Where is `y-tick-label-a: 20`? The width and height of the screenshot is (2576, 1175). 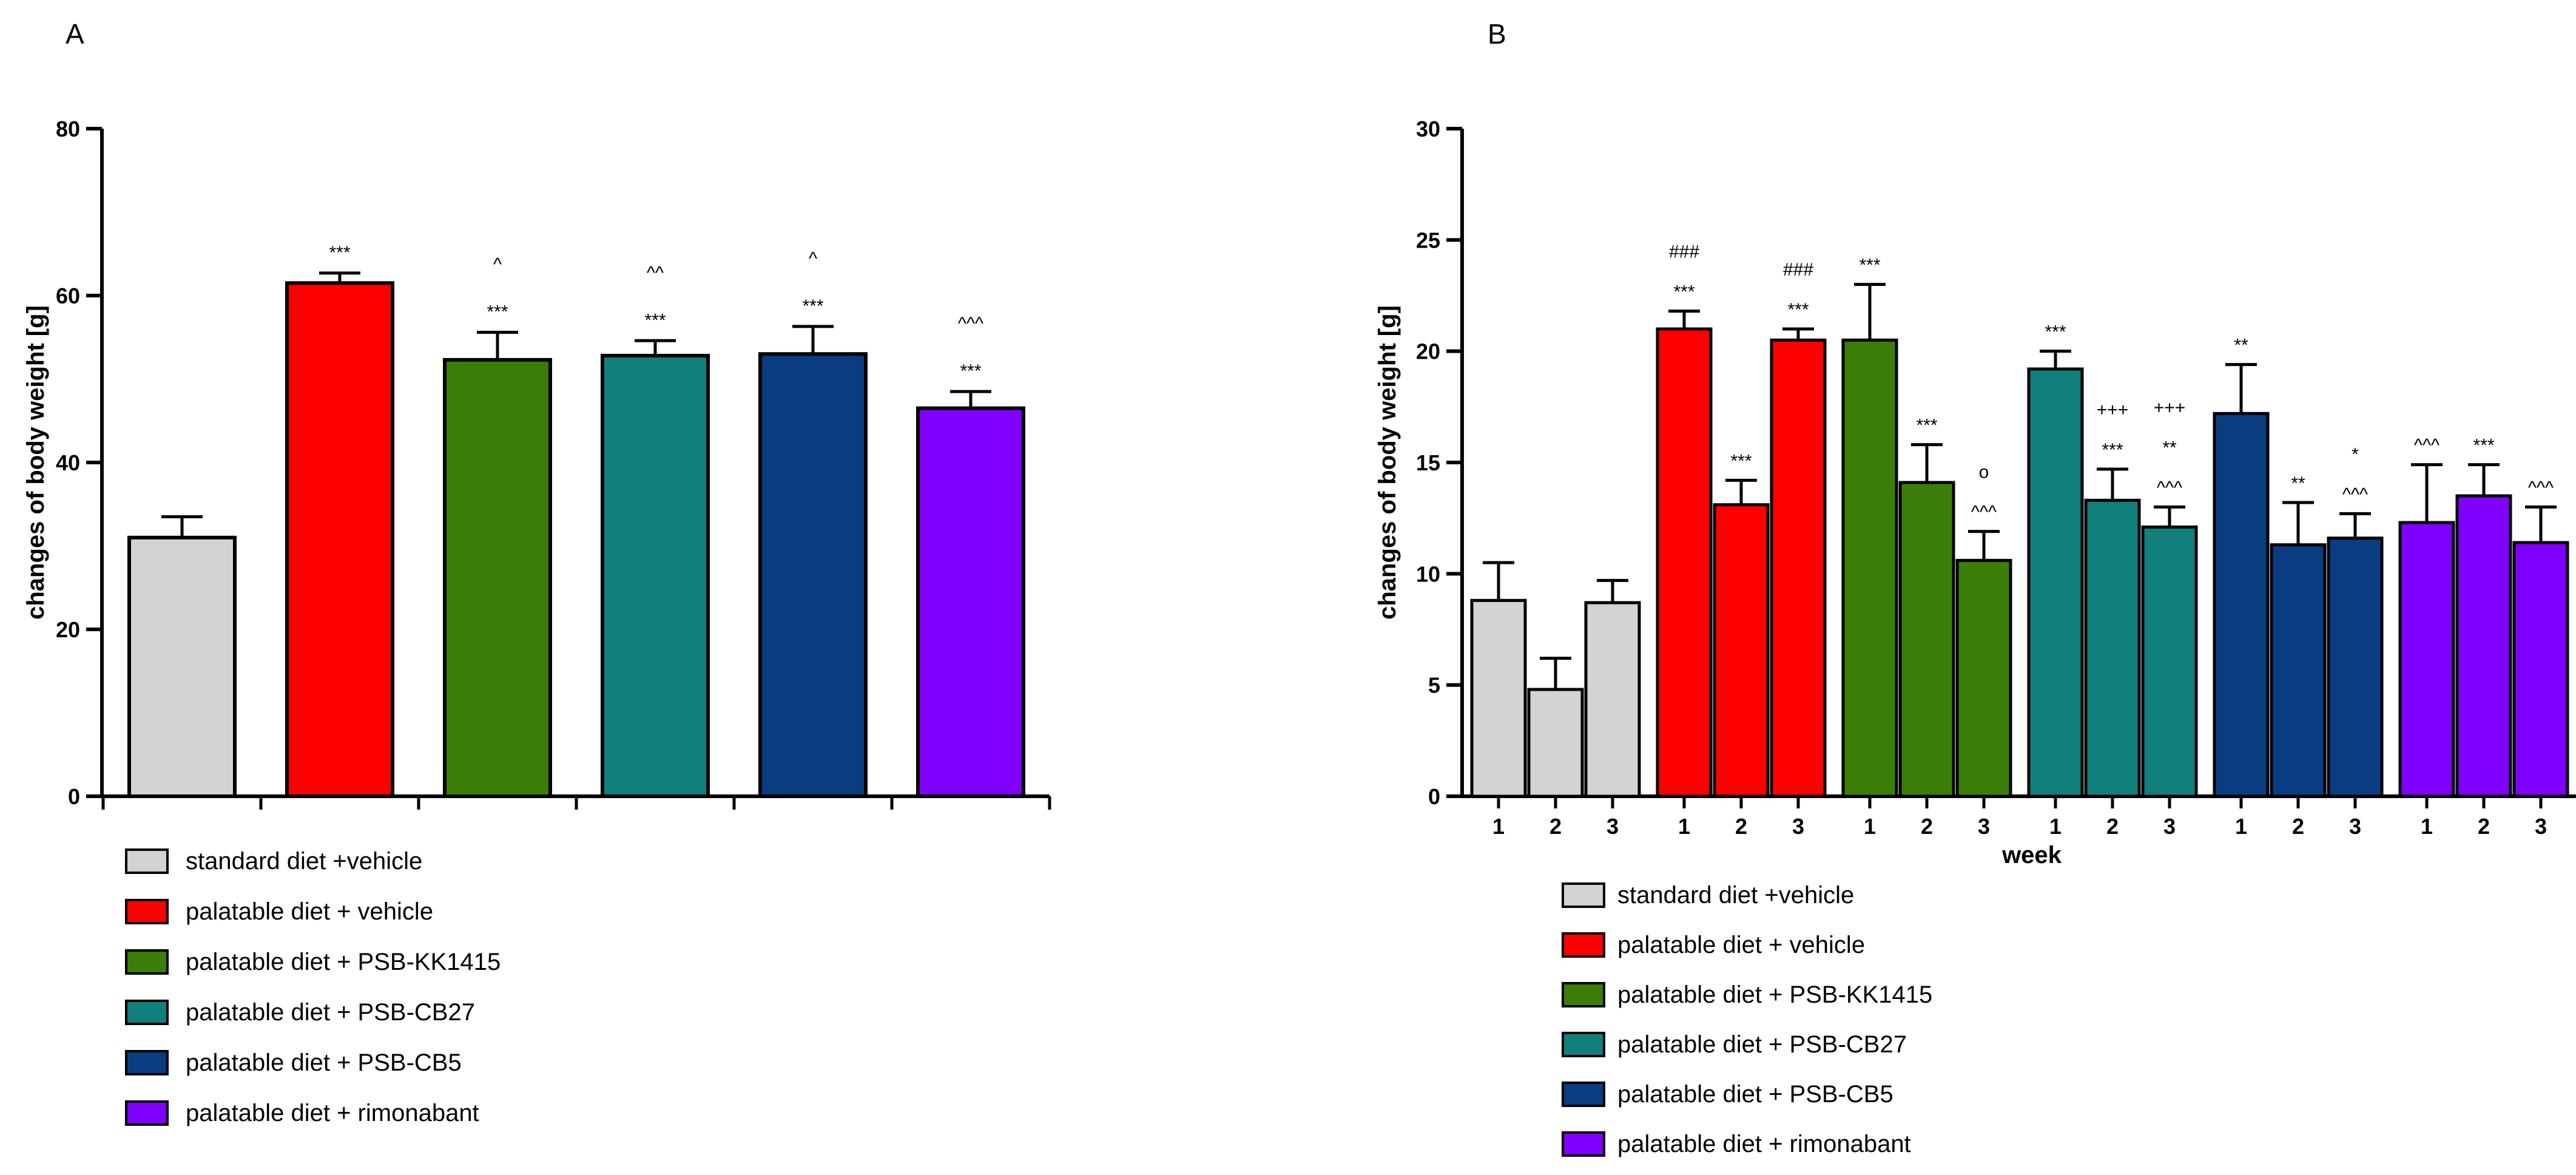 y-tick-label-a: 20 is located at coordinates (68, 629).